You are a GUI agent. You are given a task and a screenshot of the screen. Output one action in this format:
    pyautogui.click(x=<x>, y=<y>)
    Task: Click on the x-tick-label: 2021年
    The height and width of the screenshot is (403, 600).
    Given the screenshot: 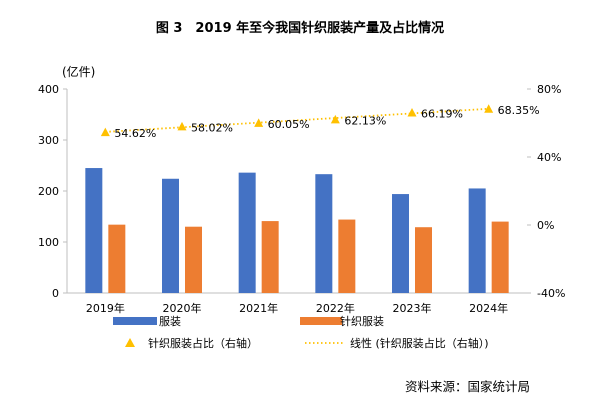 What is the action you would take?
    pyautogui.click(x=258, y=308)
    